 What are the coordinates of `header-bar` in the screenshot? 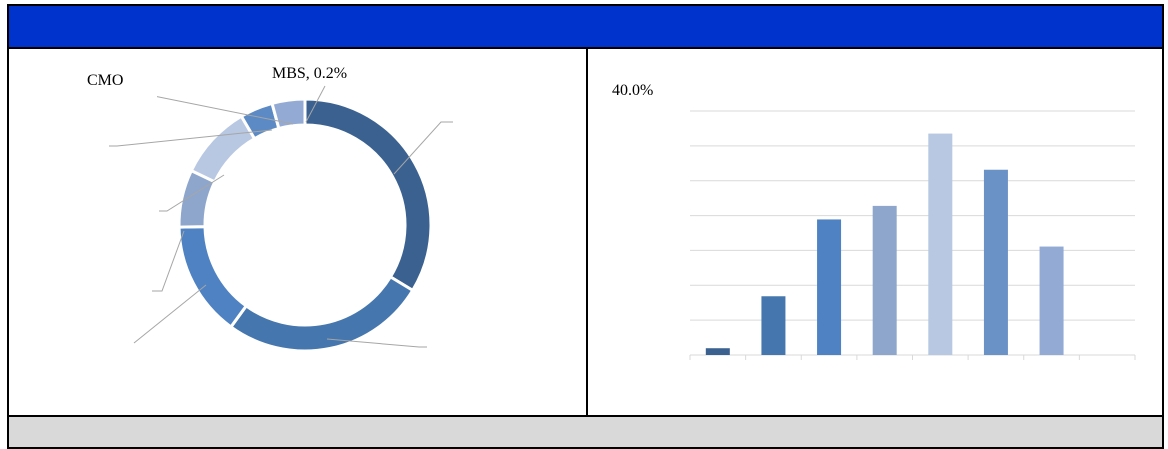 It's located at (585, 27).